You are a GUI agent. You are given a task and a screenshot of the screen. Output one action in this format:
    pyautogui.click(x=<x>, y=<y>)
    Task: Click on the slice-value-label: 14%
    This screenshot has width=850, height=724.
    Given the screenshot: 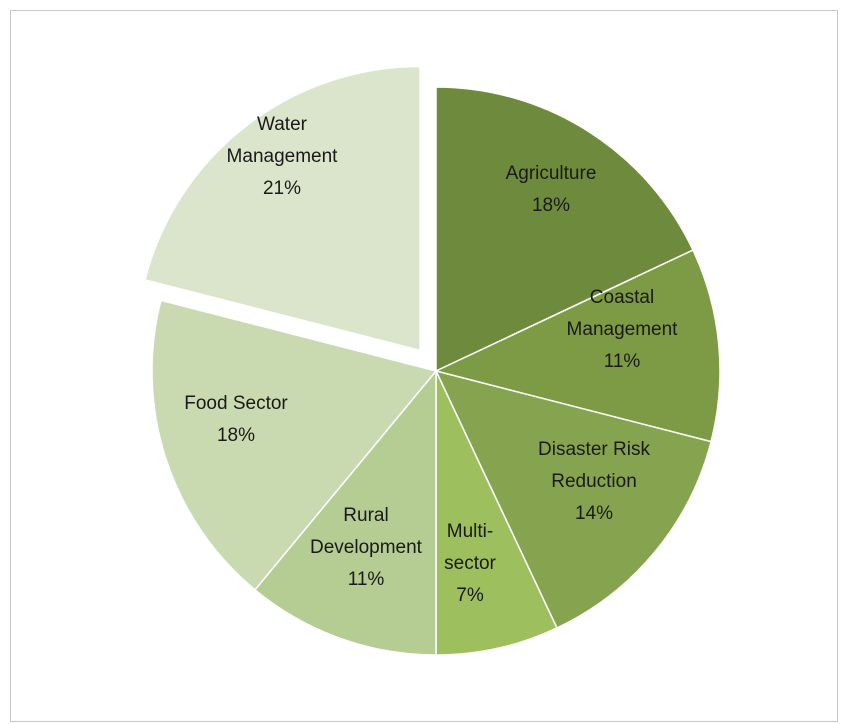 What is the action you would take?
    pyautogui.click(x=594, y=513)
    